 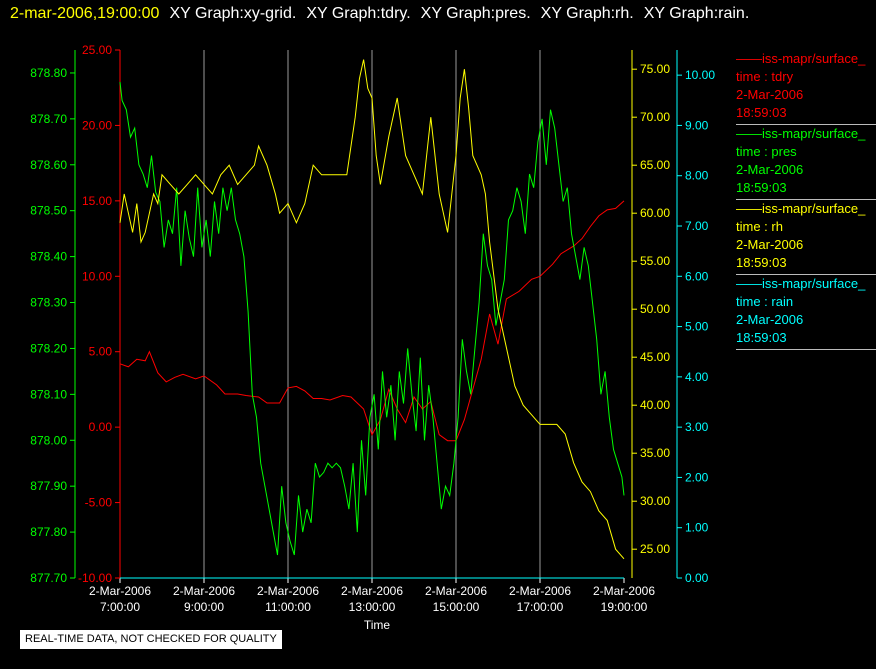 I want to click on tdry-tick-label: 10.00, so click(x=97, y=276).